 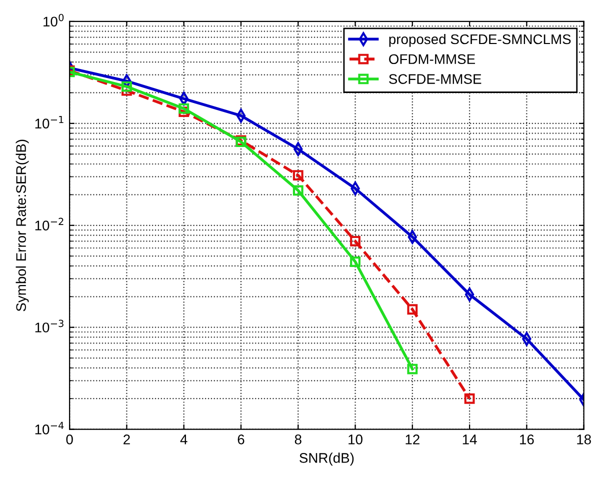 What do you see at coordinates (480, 40) in the screenshot?
I see `legend-label: proposed SCFDE-SMNCLMS` at bounding box center [480, 40].